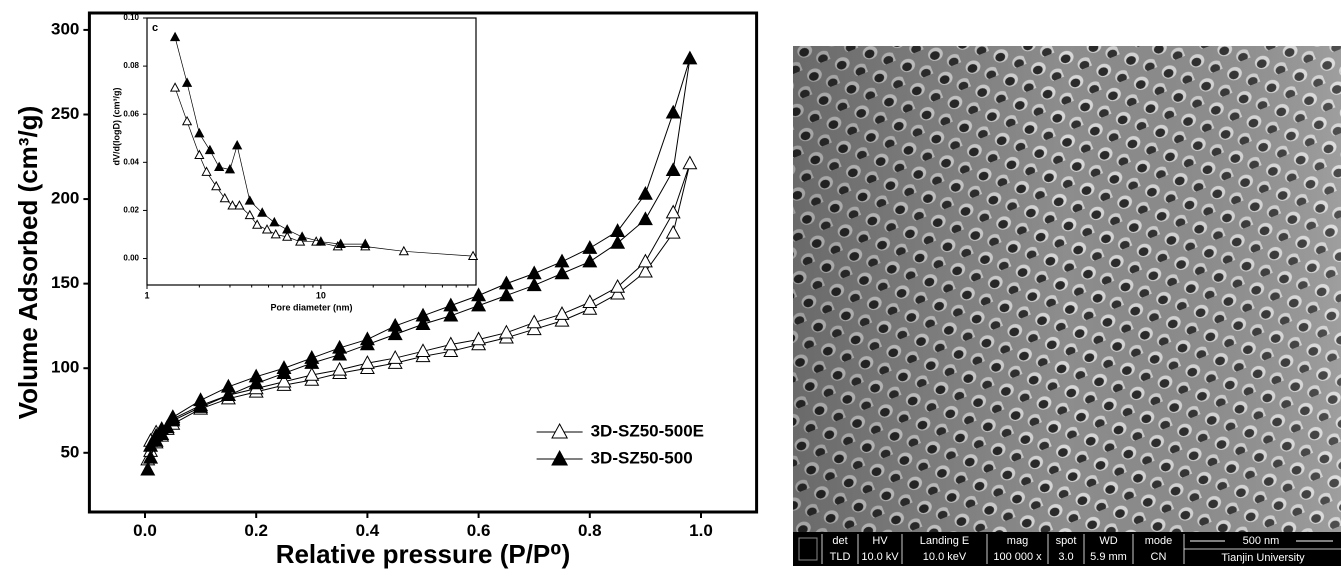 This screenshot has width=1341, height=576. Describe the element at coordinates (256, 530) in the screenshot. I see `x-tick-label: 0.2` at that location.